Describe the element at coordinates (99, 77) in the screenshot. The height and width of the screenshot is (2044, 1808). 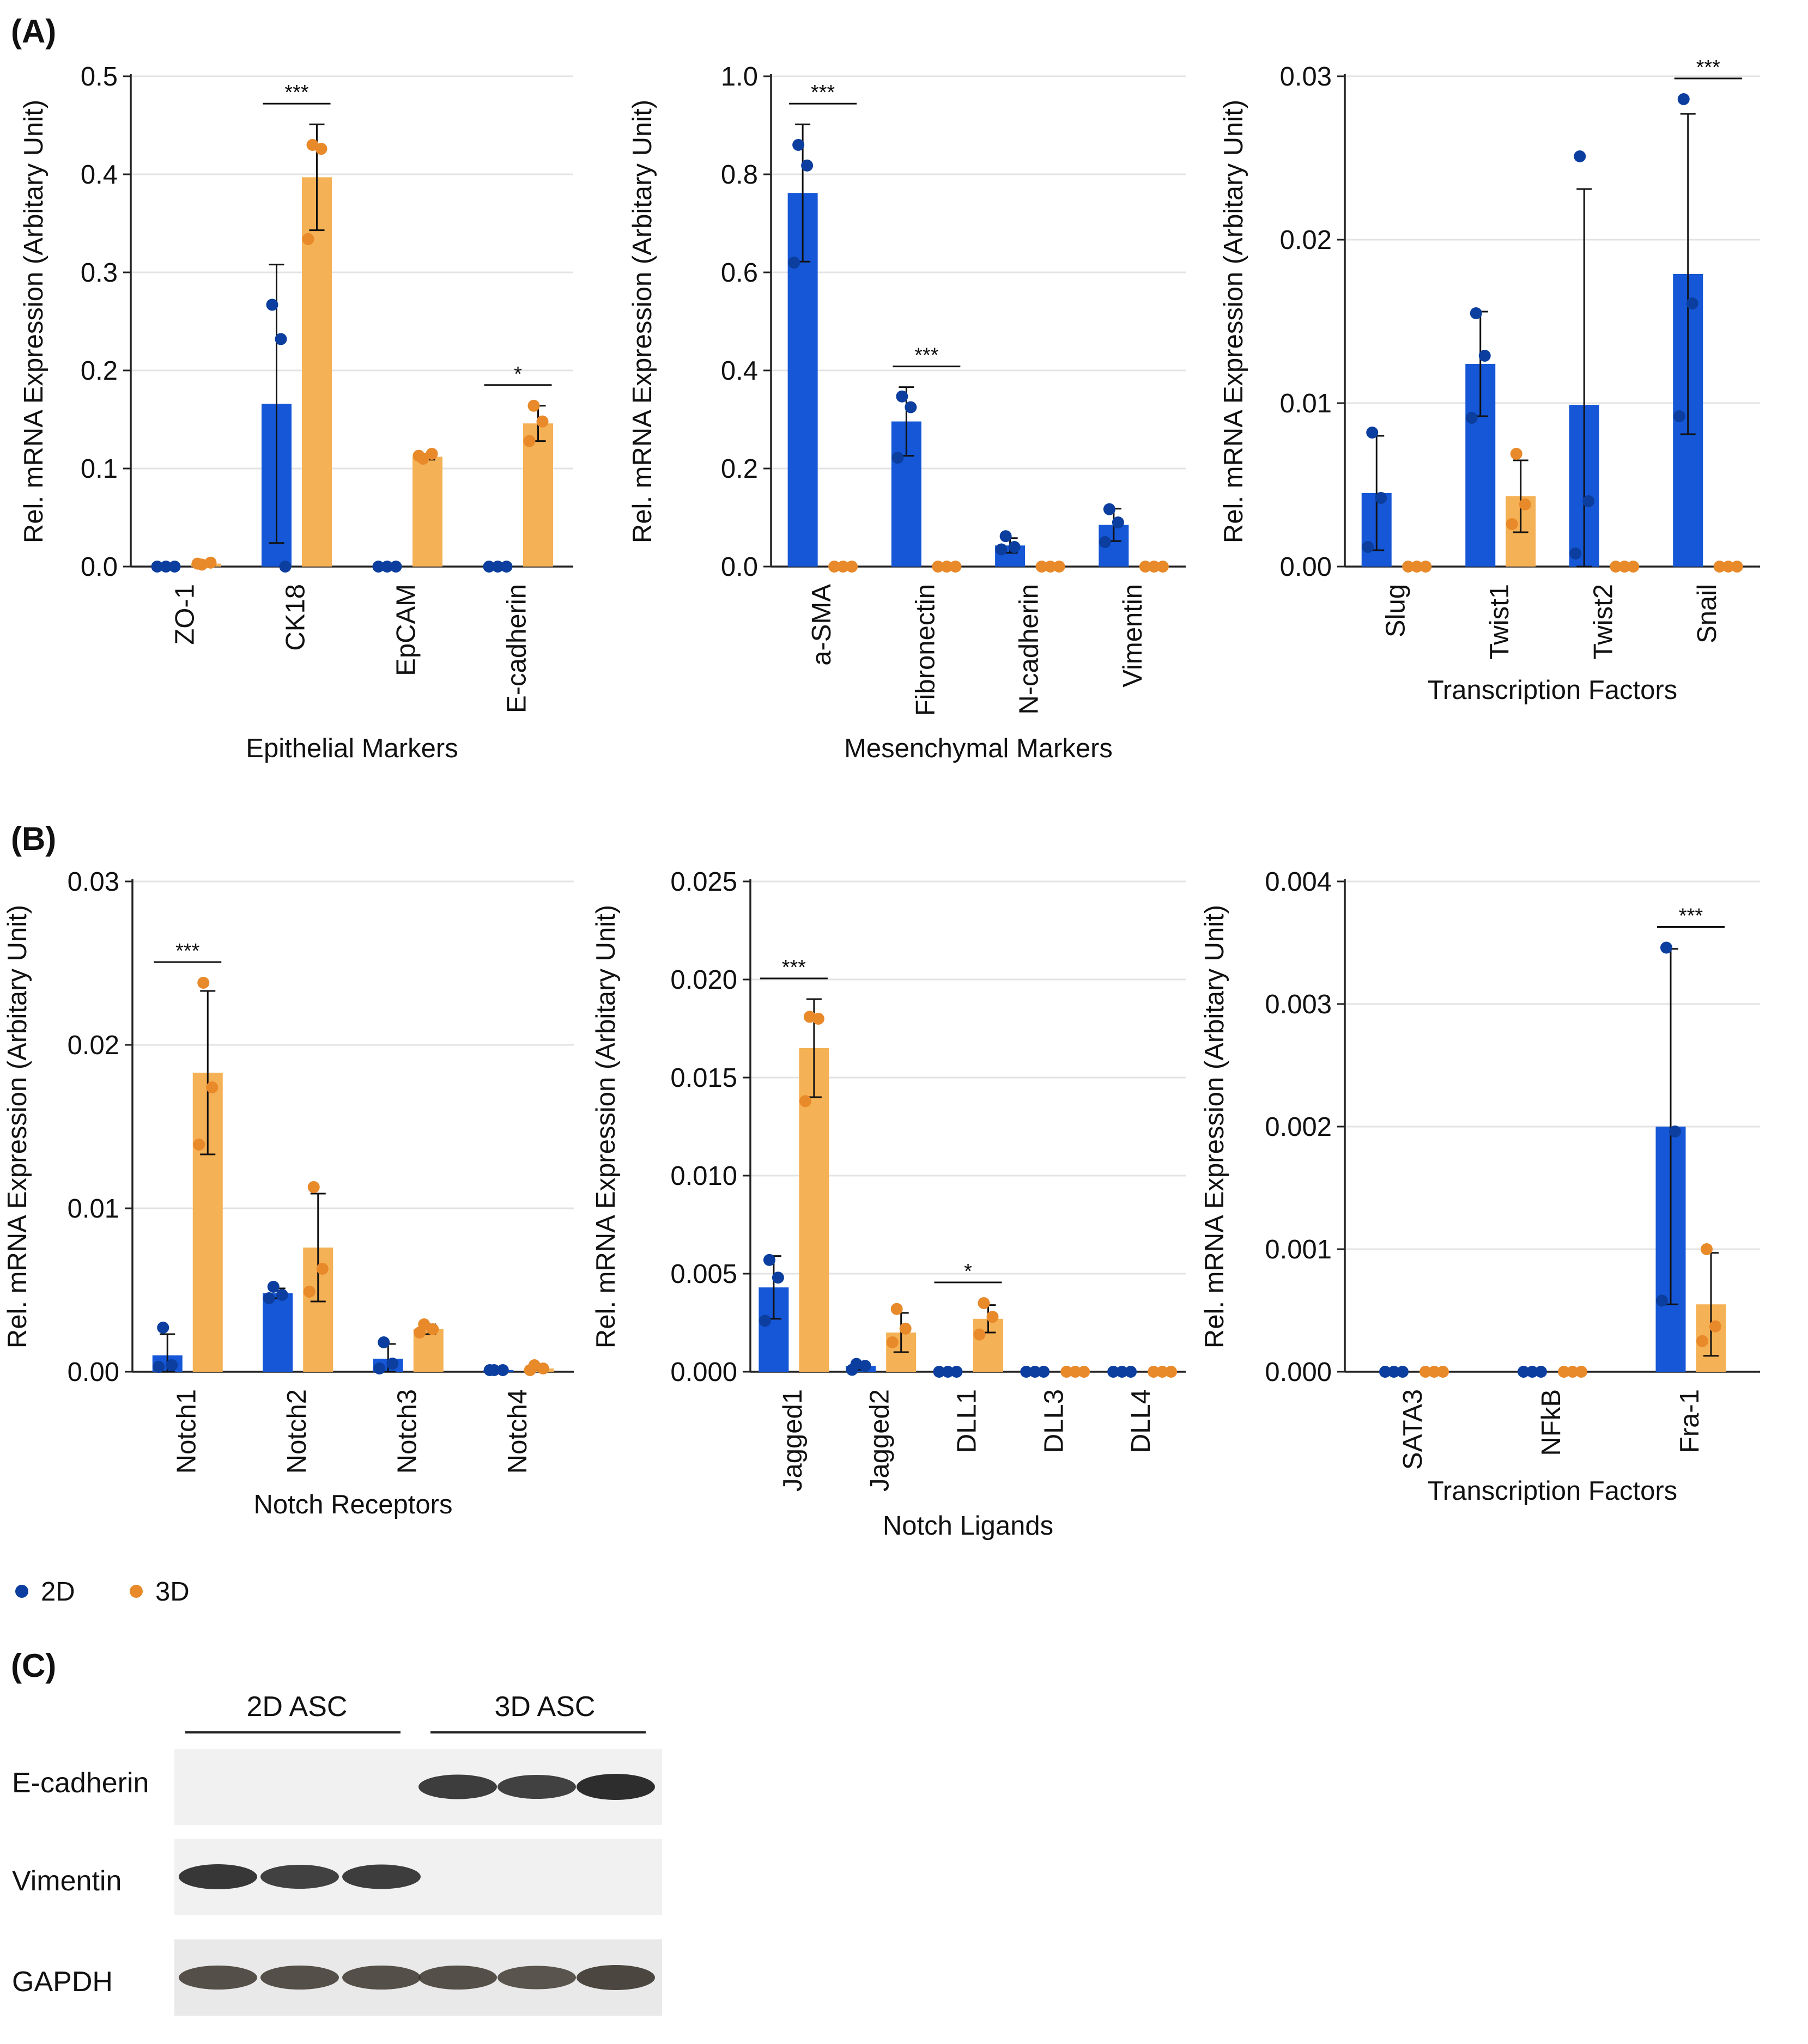
I see `y-tick-label: 0.5` at that location.